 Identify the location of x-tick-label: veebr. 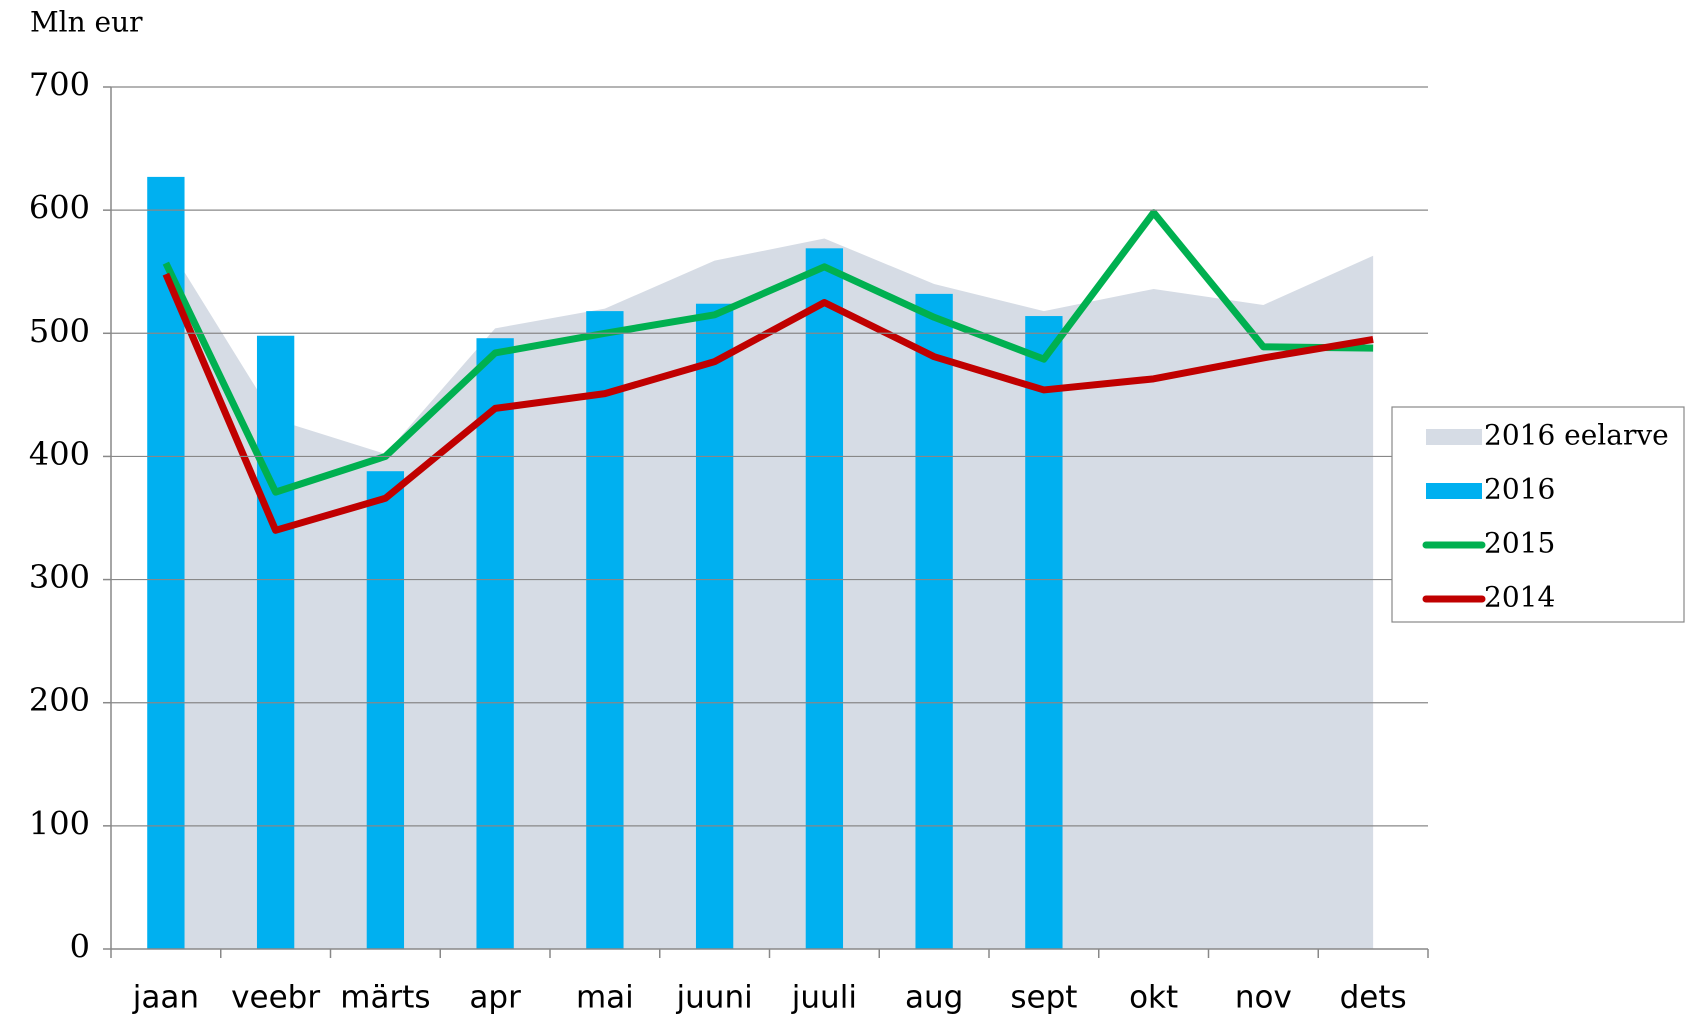
(275, 998).